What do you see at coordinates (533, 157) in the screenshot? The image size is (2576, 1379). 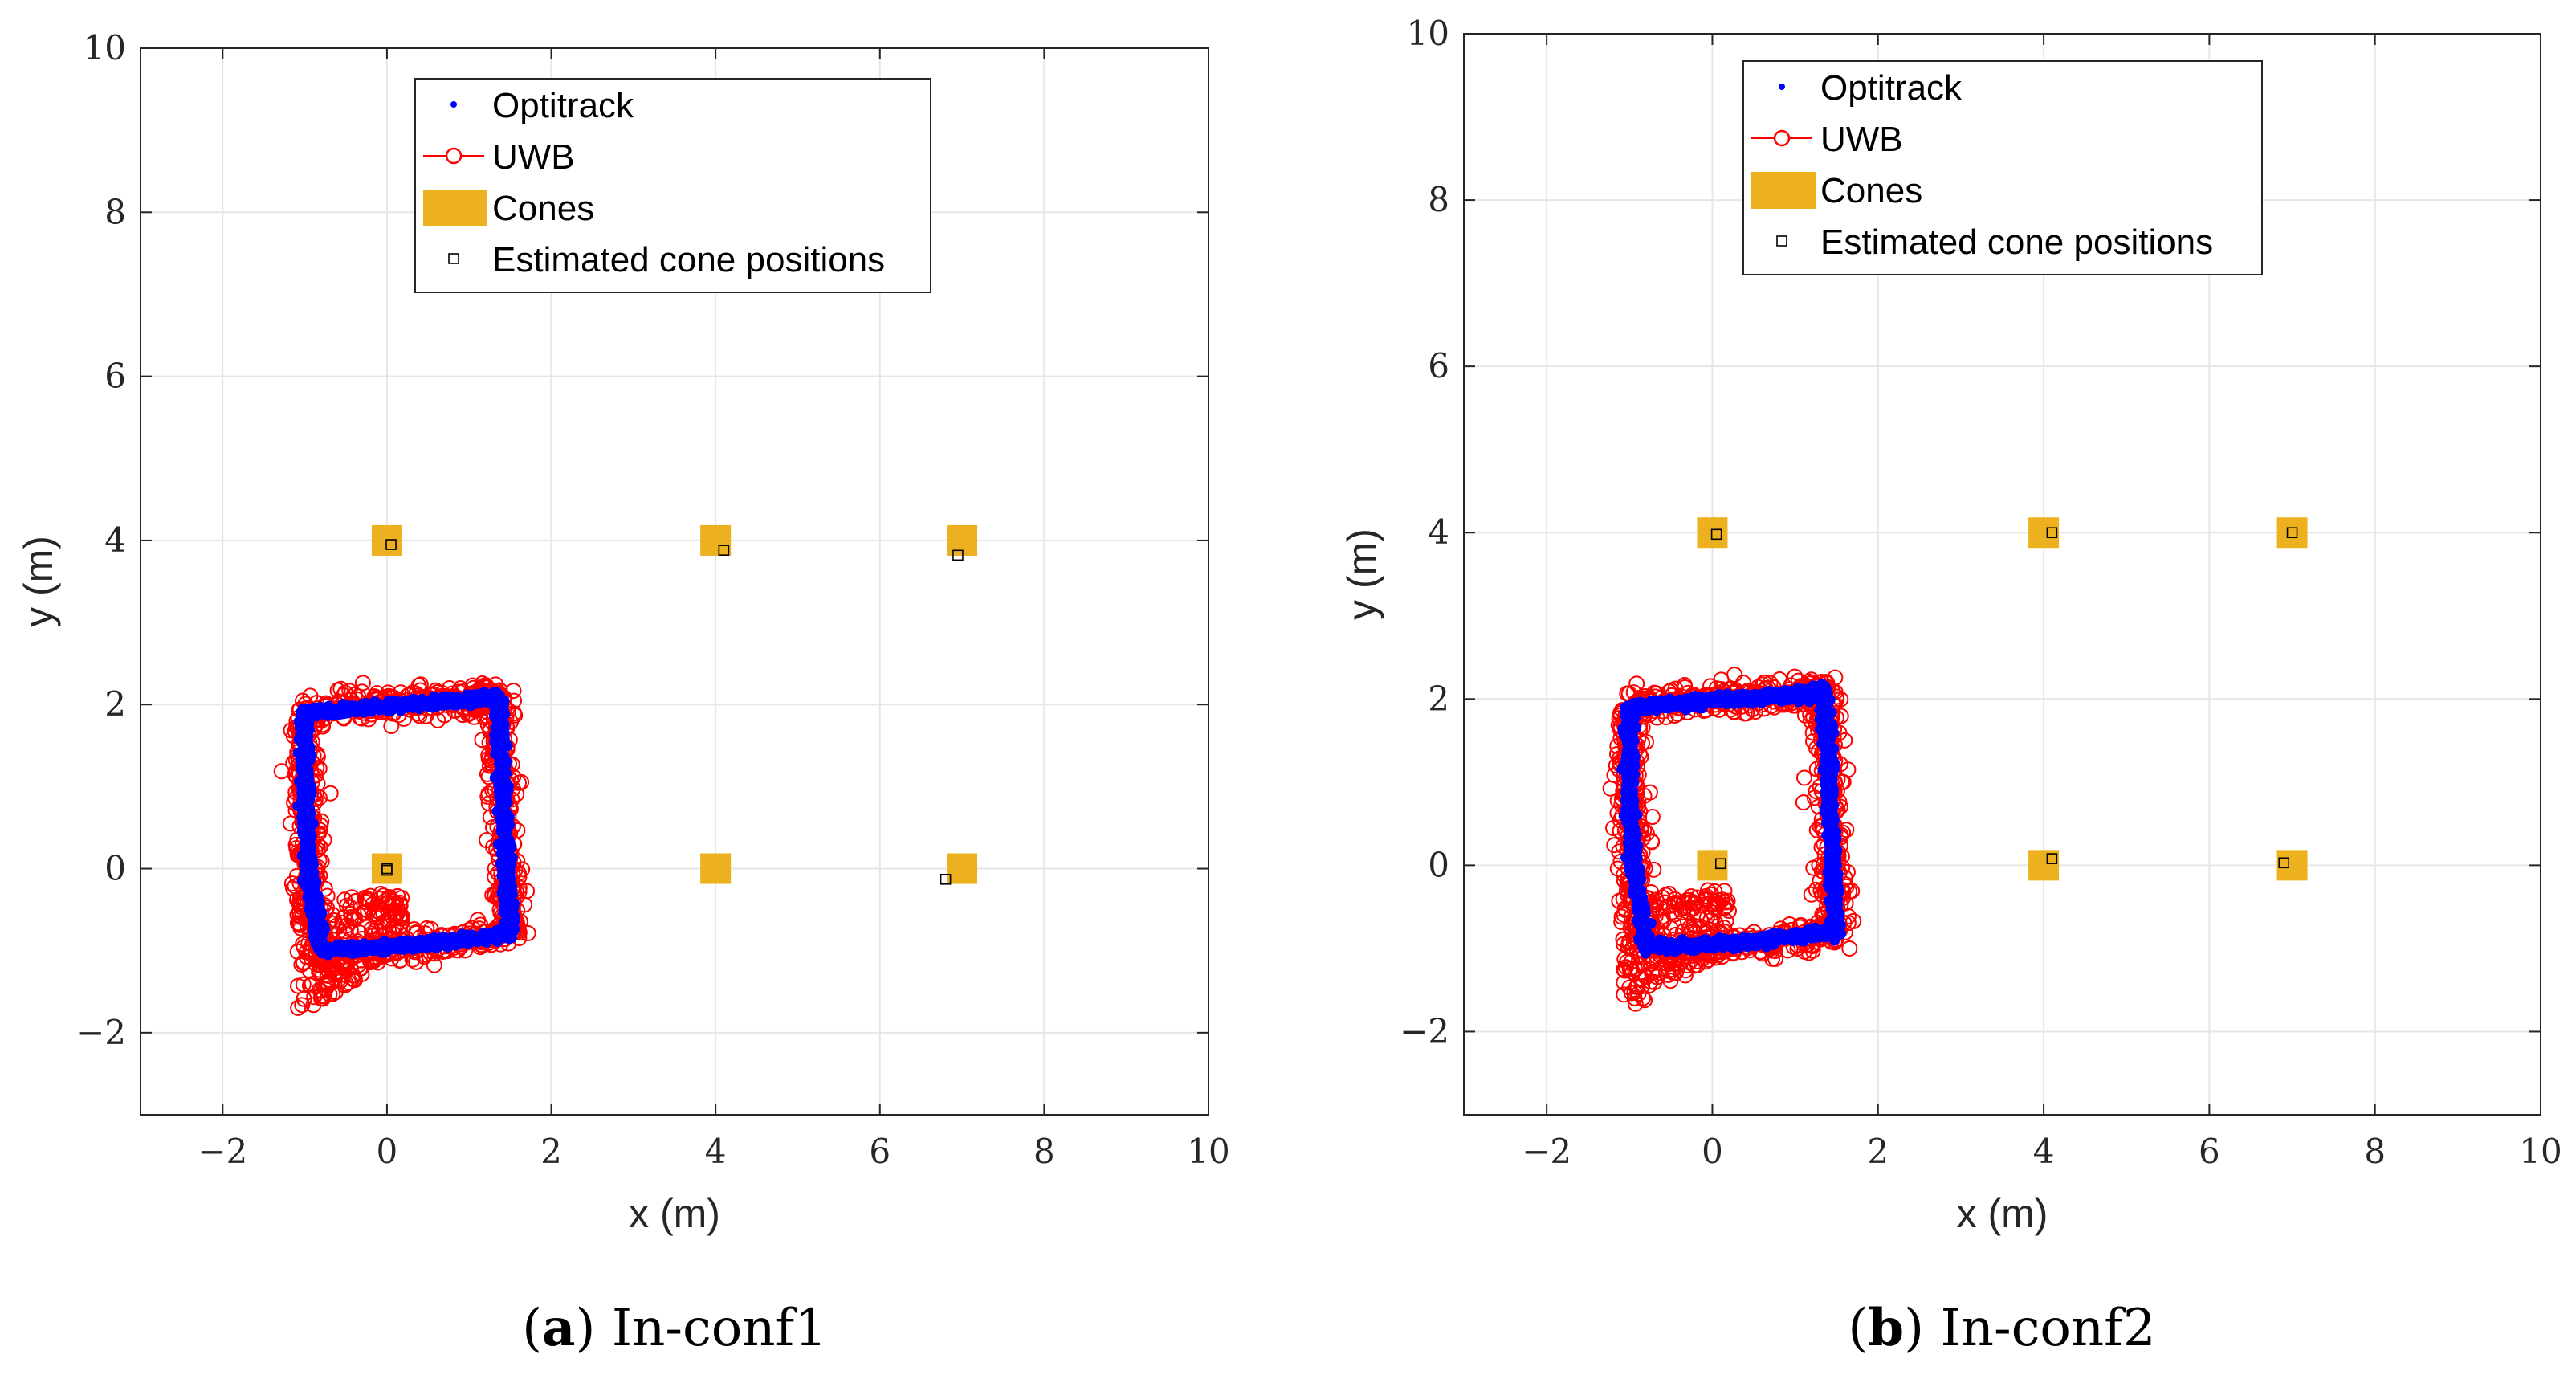 I see `legend-entry-label: UWB` at bounding box center [533, 157].